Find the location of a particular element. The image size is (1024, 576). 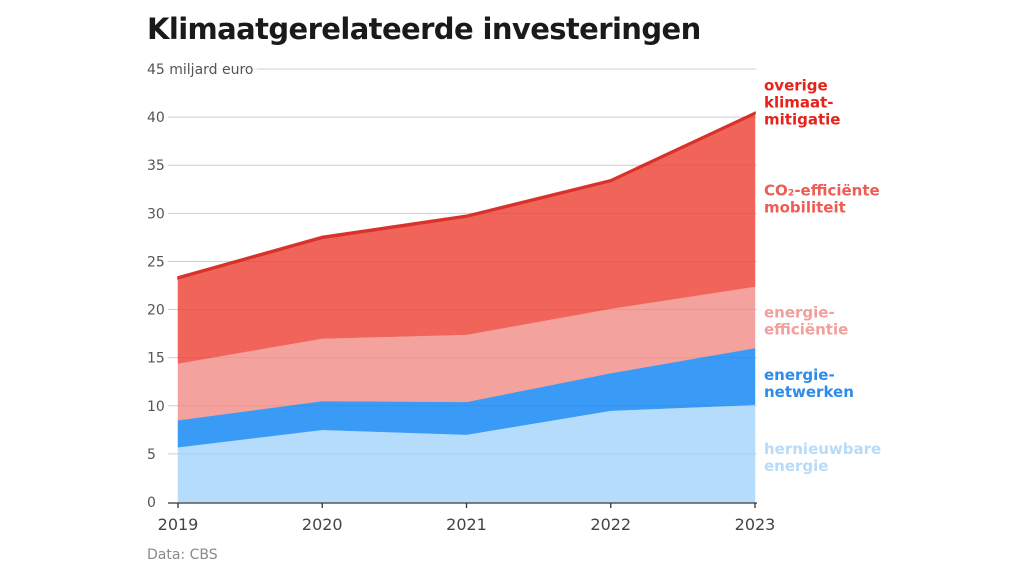

y-tick-label: 40 is located at coordinates (156, 118).